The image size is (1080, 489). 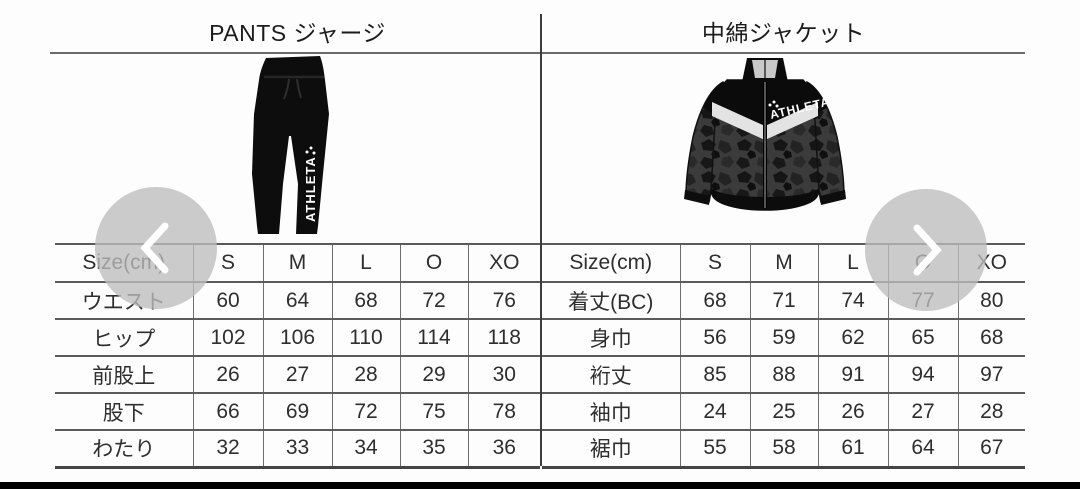 I want to click on chevron-left-icon, so click(x=154, y=248).